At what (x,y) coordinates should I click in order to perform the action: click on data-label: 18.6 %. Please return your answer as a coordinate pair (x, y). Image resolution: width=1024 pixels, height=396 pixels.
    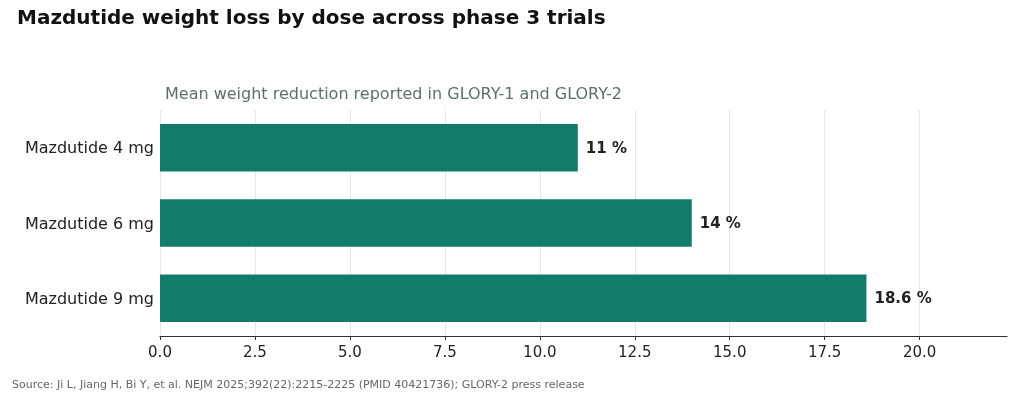
    Looking at the image, I should click on (903, 298).